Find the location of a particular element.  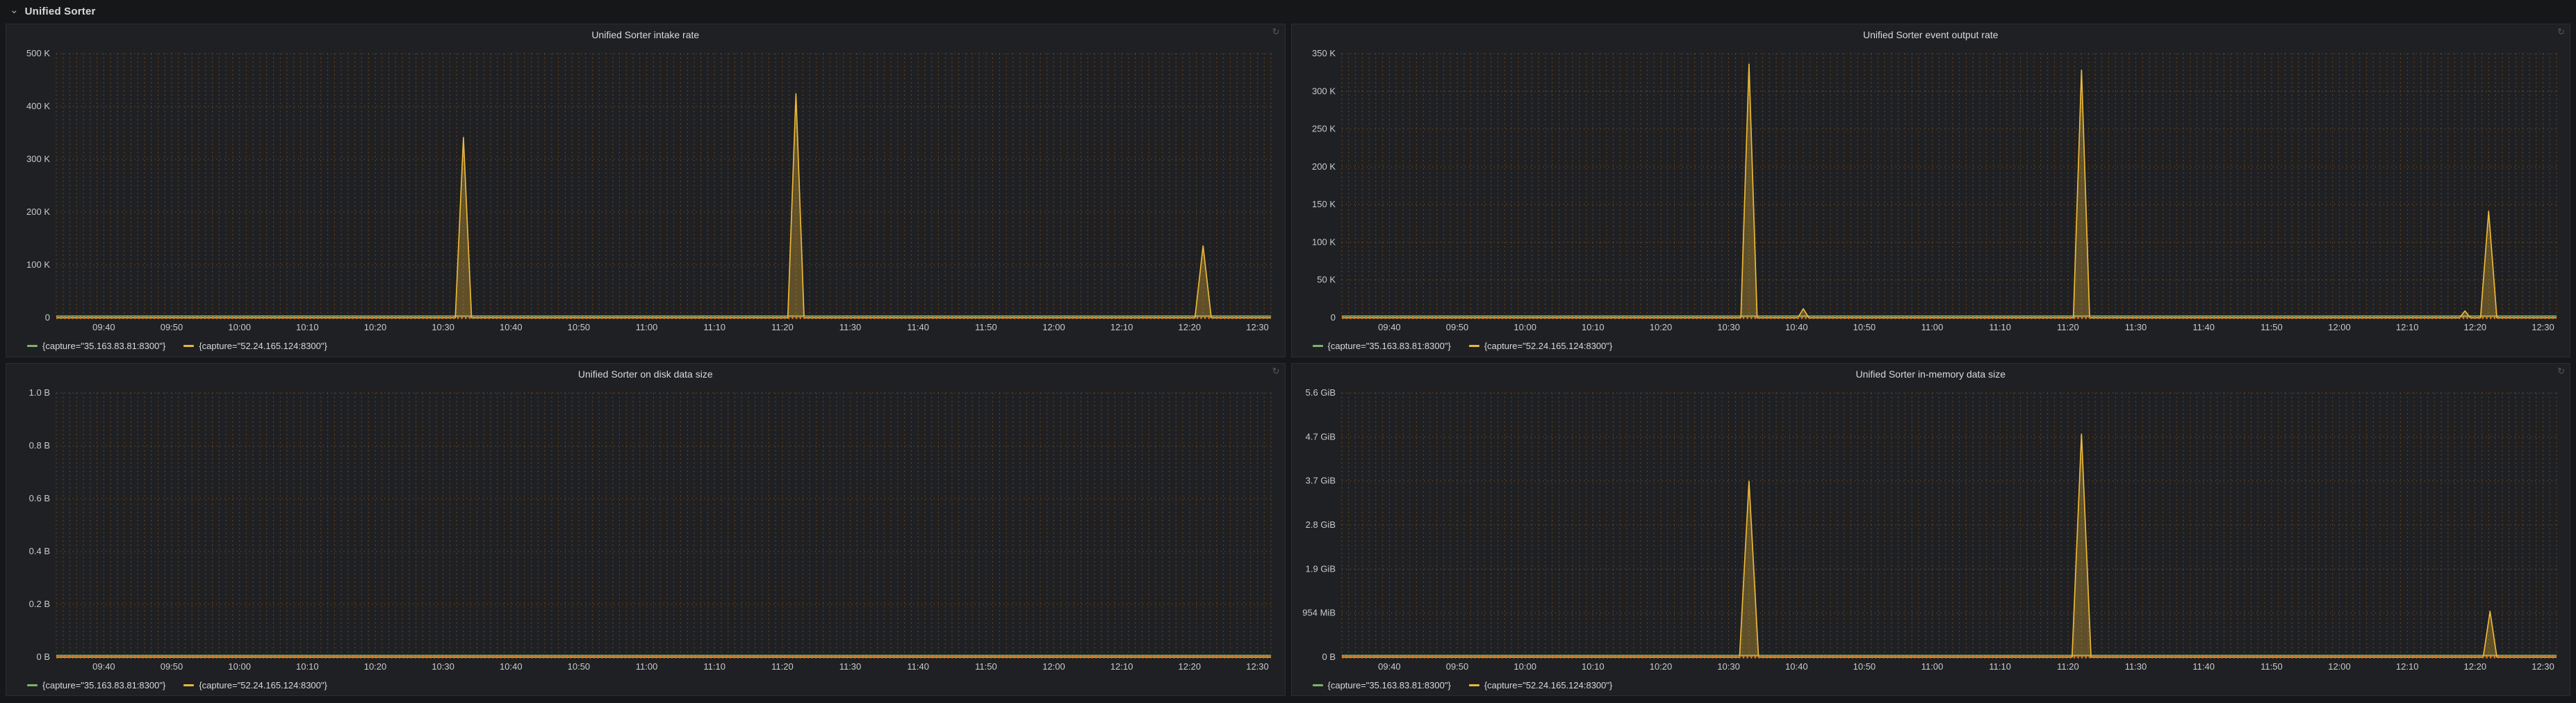

svg-text: 5.6 GiB is located at coordinates (1320, 392).